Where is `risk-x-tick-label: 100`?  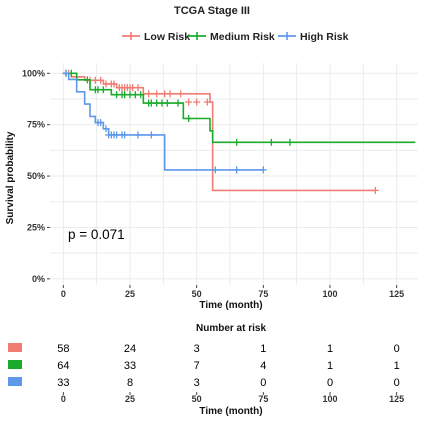 risk-x-tick-label: 100 is located at coordinates (329, 399).